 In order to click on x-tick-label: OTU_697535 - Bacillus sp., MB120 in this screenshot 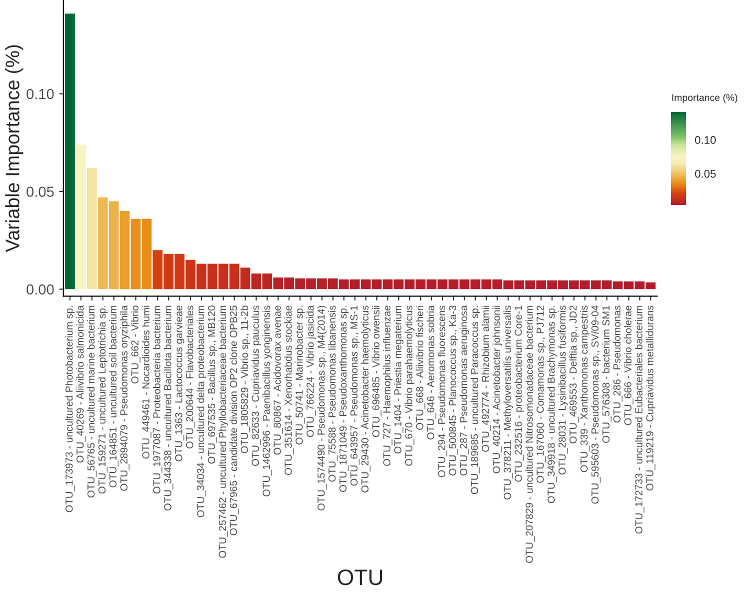, I will do `click(213, 385)`.